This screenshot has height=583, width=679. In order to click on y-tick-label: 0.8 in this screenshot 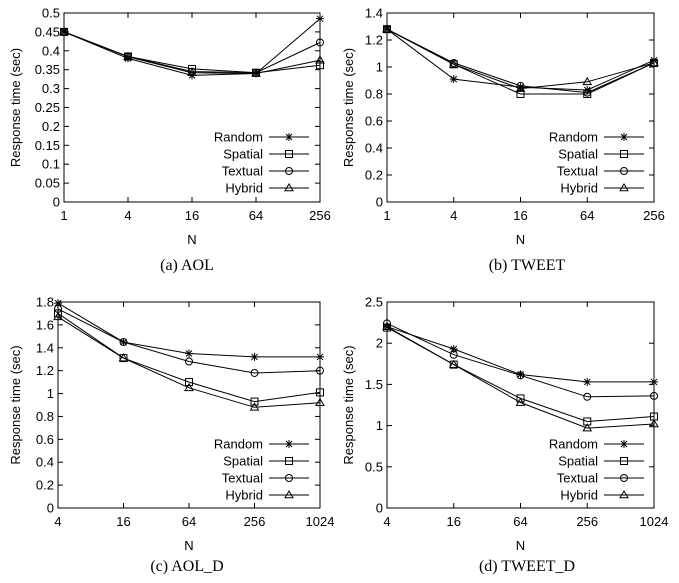, I will do `click(45, 416)`.